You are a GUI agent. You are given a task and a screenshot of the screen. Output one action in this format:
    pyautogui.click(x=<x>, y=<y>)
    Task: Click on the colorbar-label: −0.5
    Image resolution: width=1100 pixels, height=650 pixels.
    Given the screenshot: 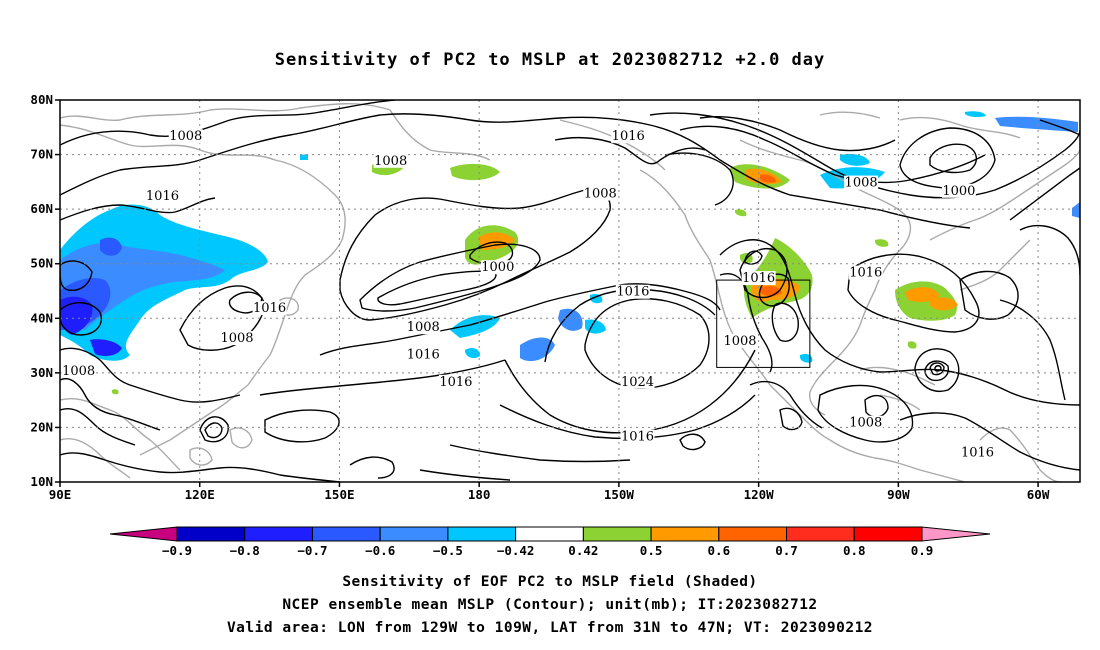 What is the action you would take?
    pyautogui.click(x=448, y=550)
    